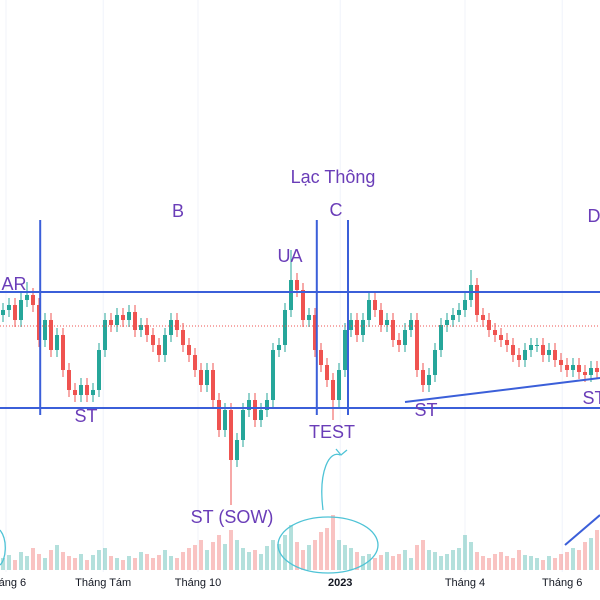 Image resolution: width=600 pixels, height=600 pixels. I want to click on trendline, so click(502, 390).